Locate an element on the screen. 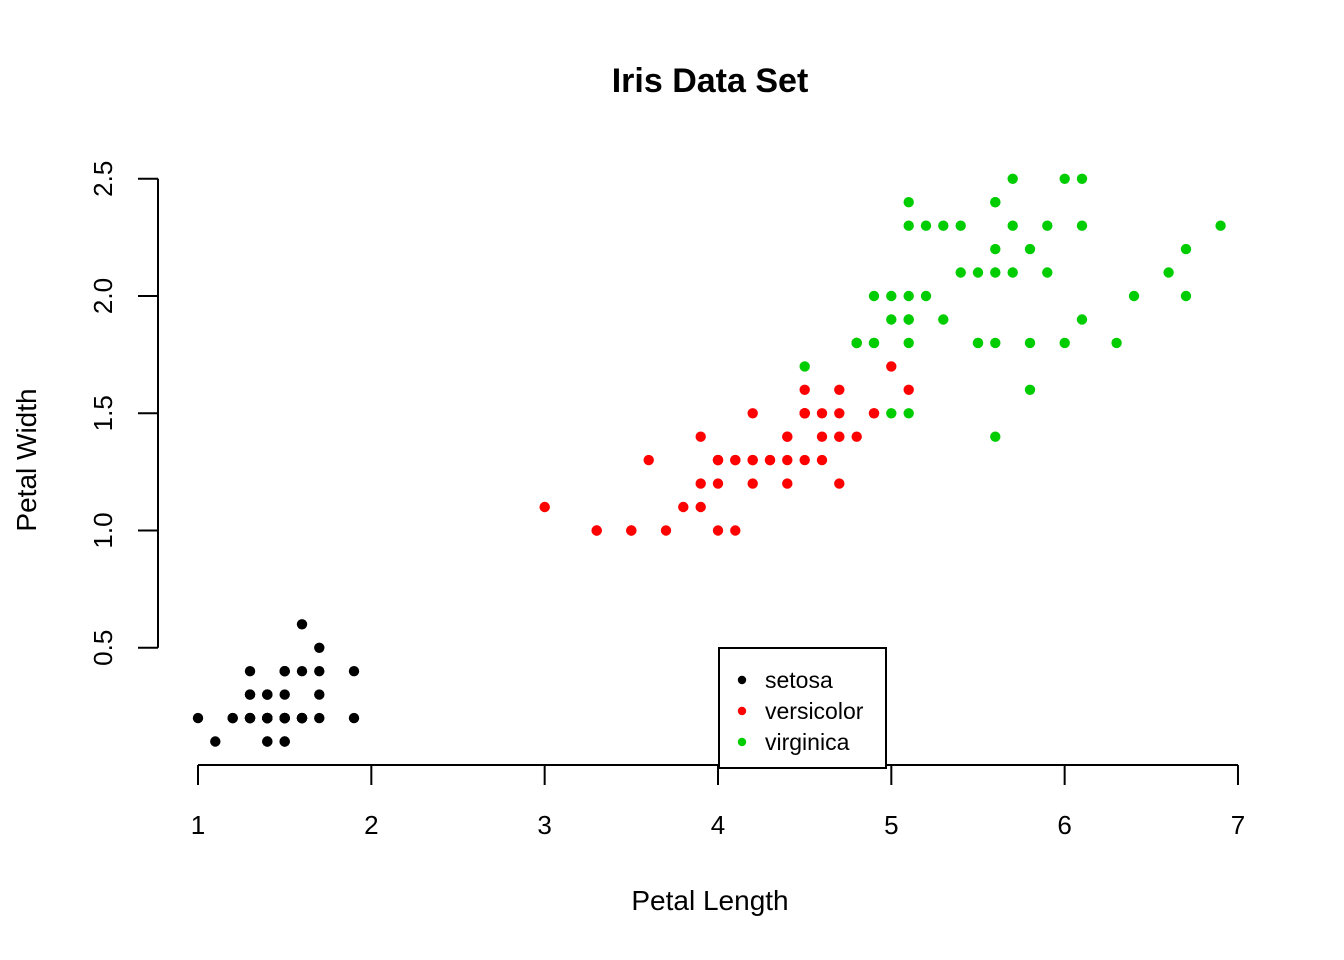  y-tick-label: 1.0 is located at coordinates (103, 530).